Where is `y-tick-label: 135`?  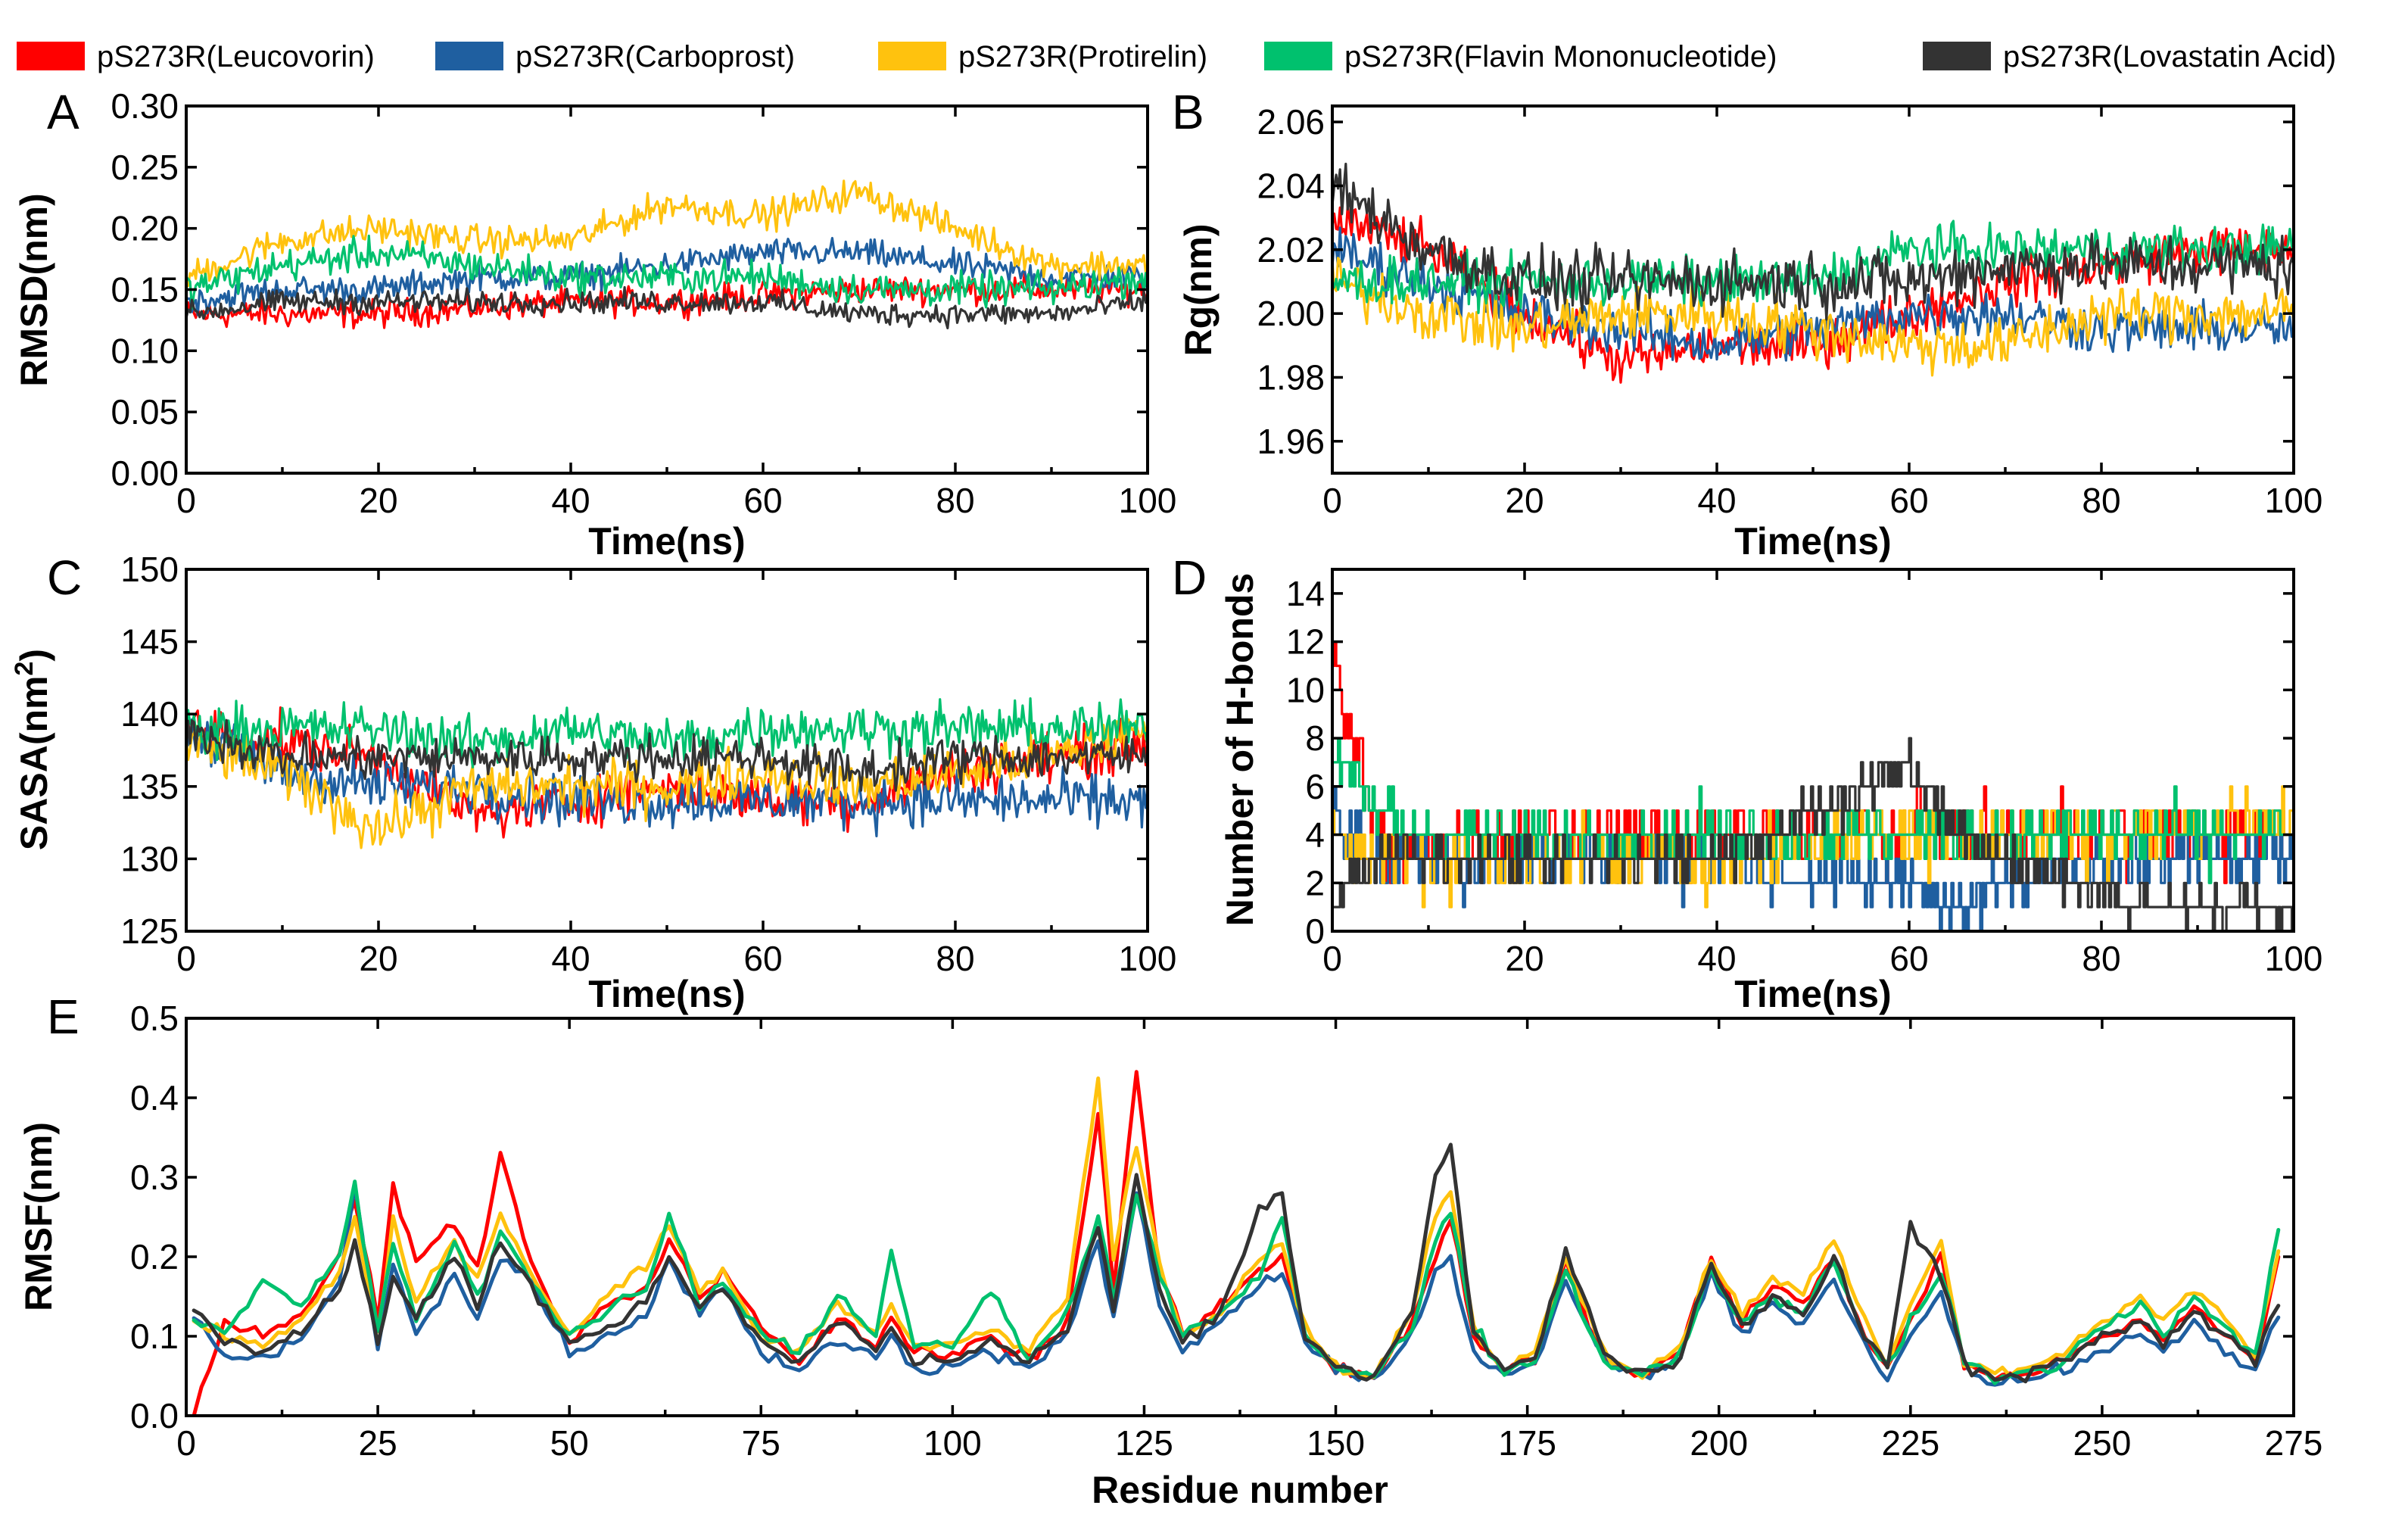
y-tick-label: 135 is located at coordinates (150, 787).